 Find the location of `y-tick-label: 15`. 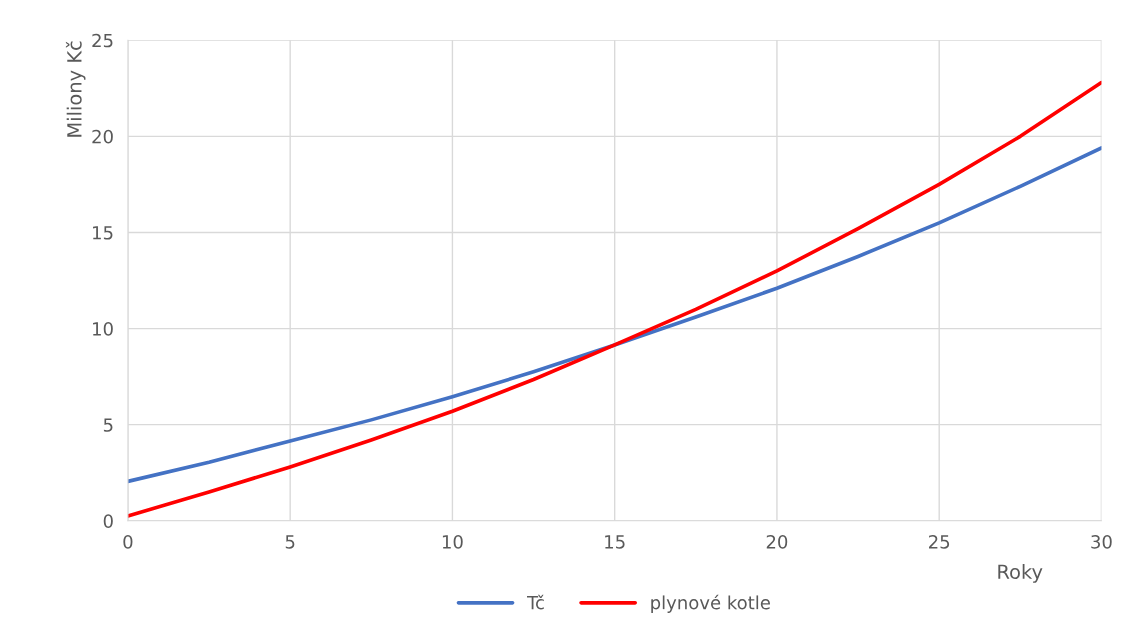

y-tick-label: 15 is located at coordinates (103, 233).